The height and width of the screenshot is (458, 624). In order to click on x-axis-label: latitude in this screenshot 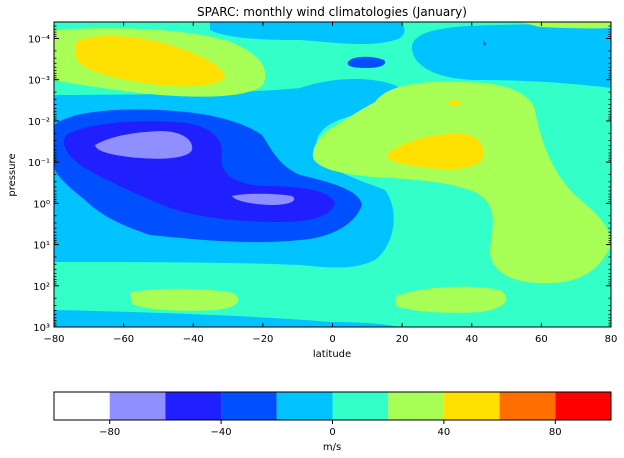, I will do `click(332, 354)`.